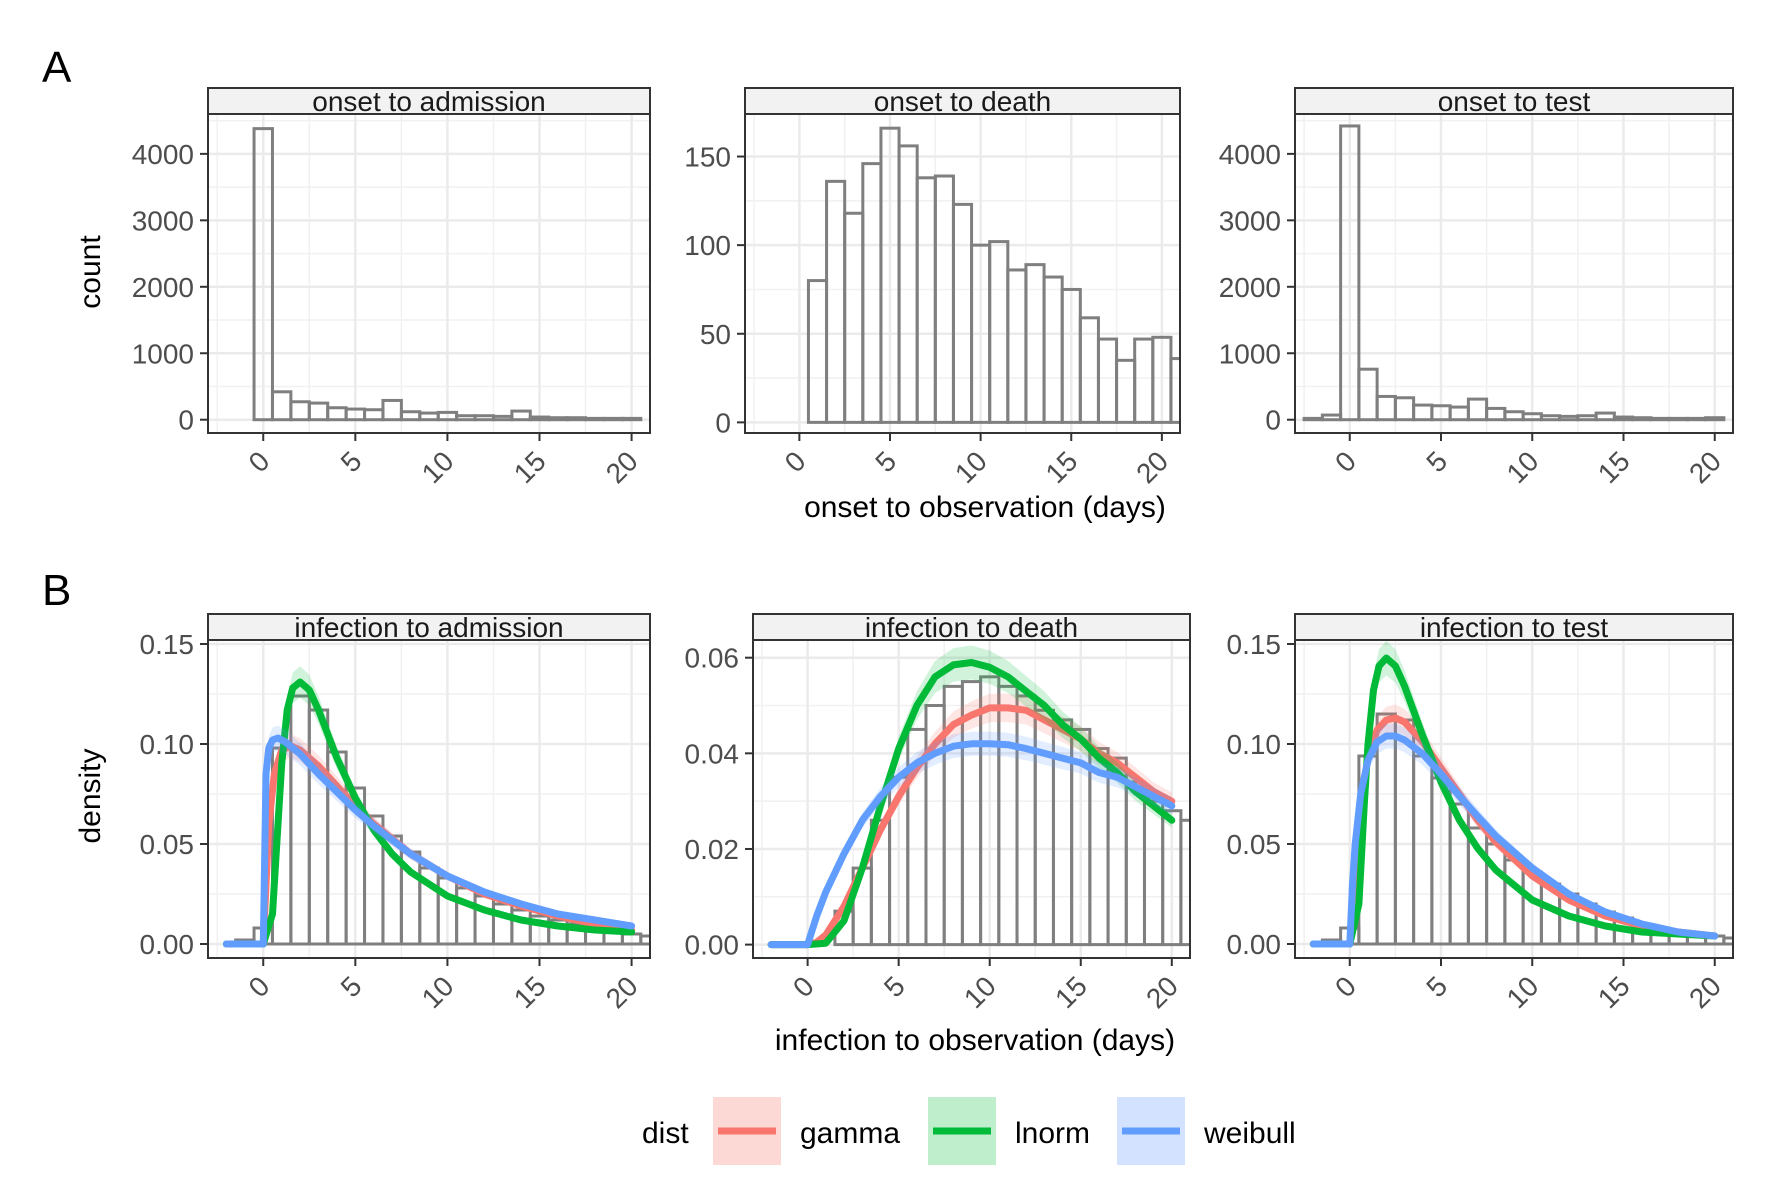 The width and height of the screenshot is (1770, 1200). What do you see at coordinates (1249, 1133) in the screenshot?
I see `legend-label-weibull: weibull` at bounding box center [1249, 1133].